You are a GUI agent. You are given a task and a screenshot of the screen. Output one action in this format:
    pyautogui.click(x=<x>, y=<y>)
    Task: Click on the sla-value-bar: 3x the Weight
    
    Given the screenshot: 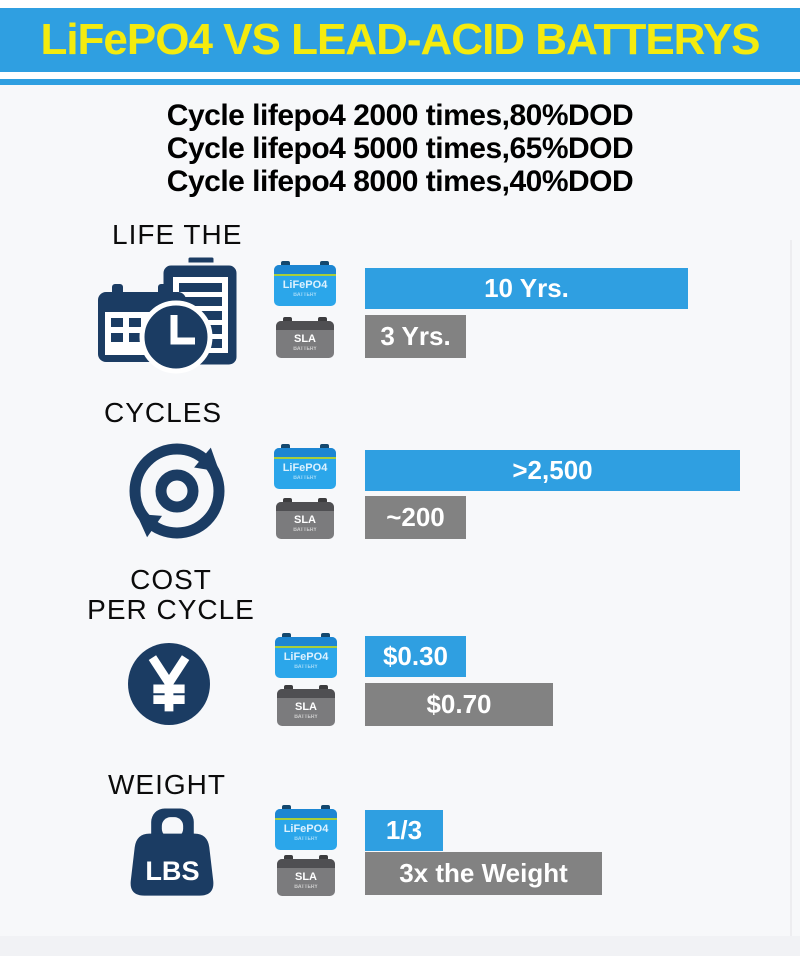 What is the action you would take?
    pyautogui.click(x=483, y=873)
    